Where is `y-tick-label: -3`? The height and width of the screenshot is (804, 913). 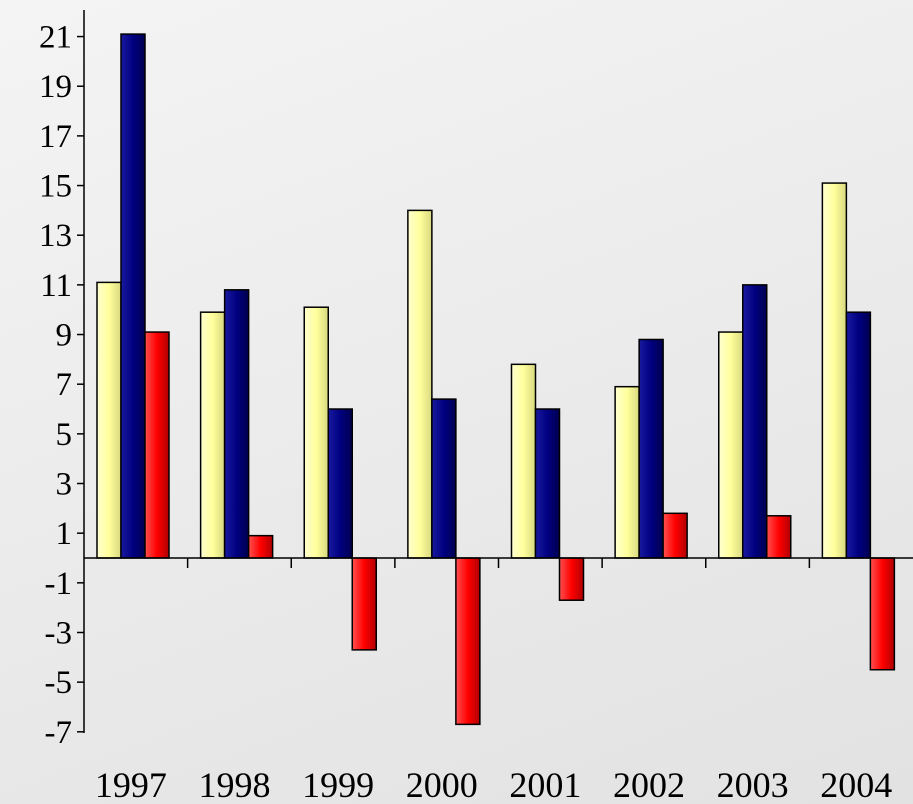
y-tick-label: -3 is located at coordinates (59, 633).